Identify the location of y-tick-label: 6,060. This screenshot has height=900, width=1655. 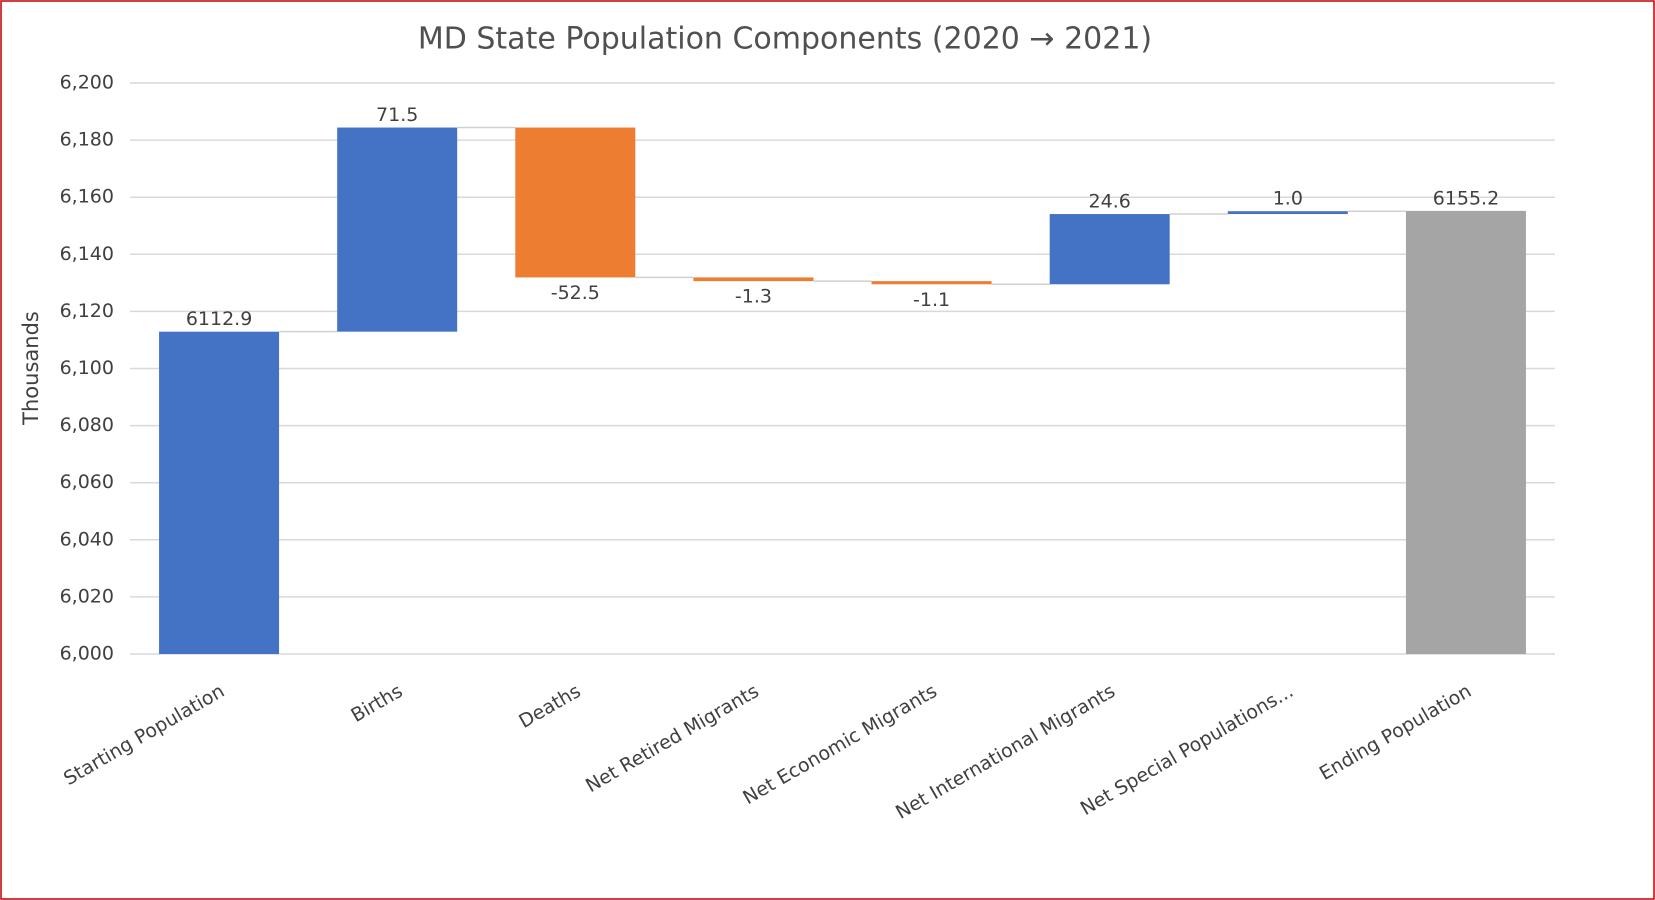
(87, 482).